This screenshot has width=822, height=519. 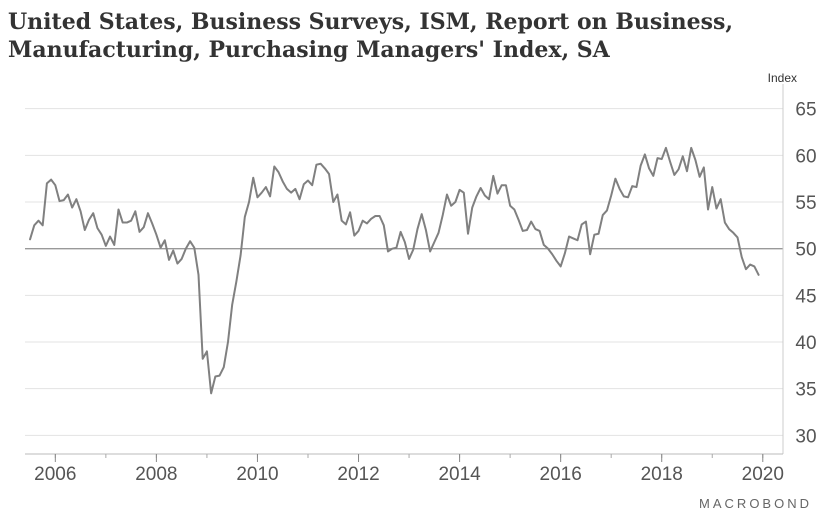 I want to click on y-tick-label-45: 45, so click(x=805, y=296).